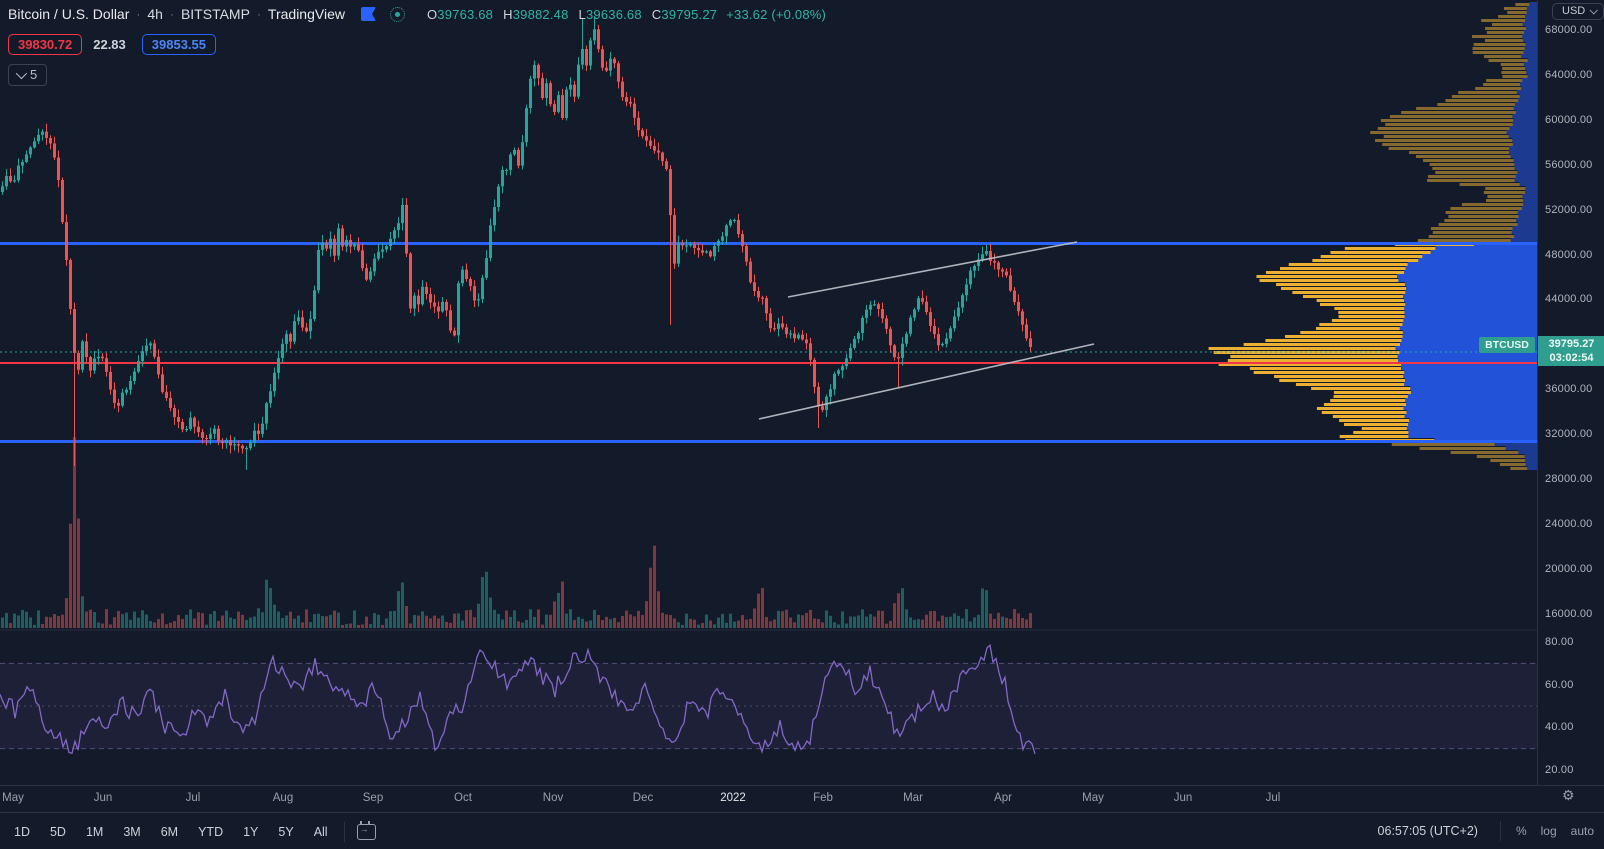 The width and height of the screenshot is (1604, 849). I want to click on range-button-1m: 1M, so click(94, 831).